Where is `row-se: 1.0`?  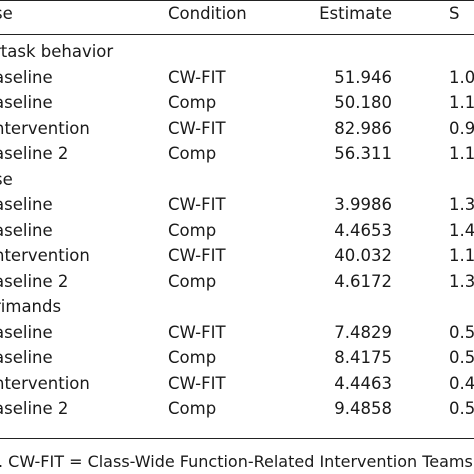 row-se: 1.0 is located at coordinates (461, 77).